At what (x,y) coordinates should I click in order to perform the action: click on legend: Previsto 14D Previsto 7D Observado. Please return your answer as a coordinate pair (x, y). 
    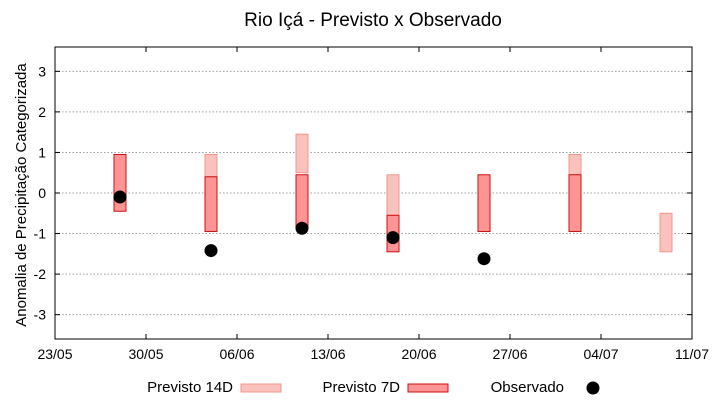
    Looking at the image, I should click on (373, 387).